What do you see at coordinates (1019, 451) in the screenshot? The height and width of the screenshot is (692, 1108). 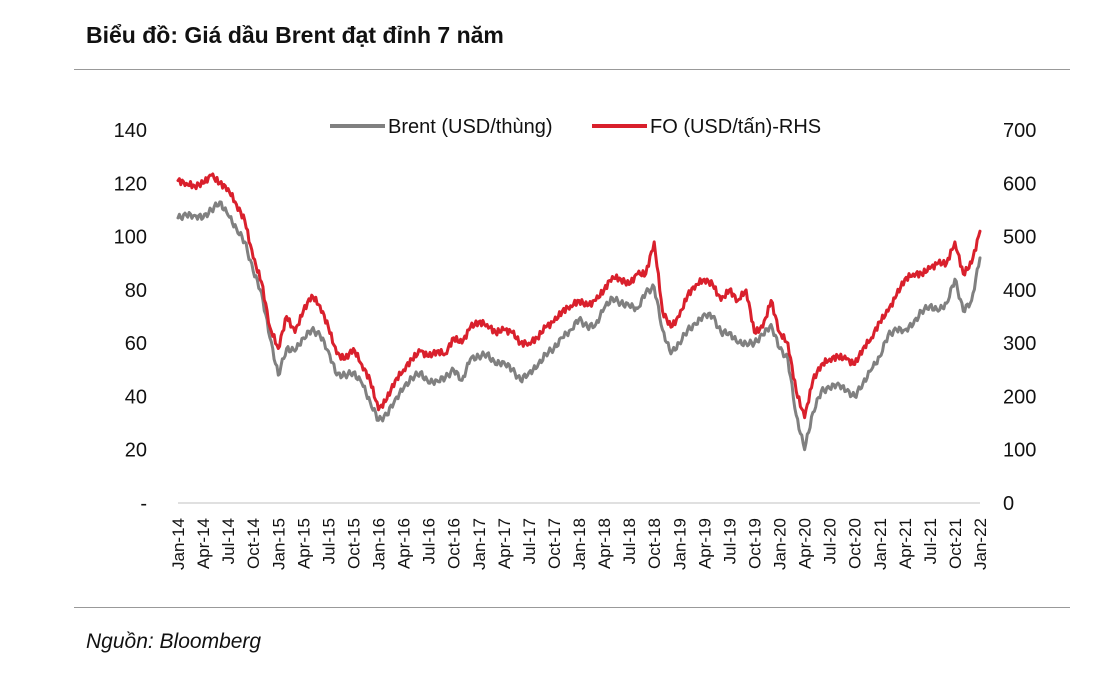 I see `right-tick-label: 100` at bounding box center [1019, 451].